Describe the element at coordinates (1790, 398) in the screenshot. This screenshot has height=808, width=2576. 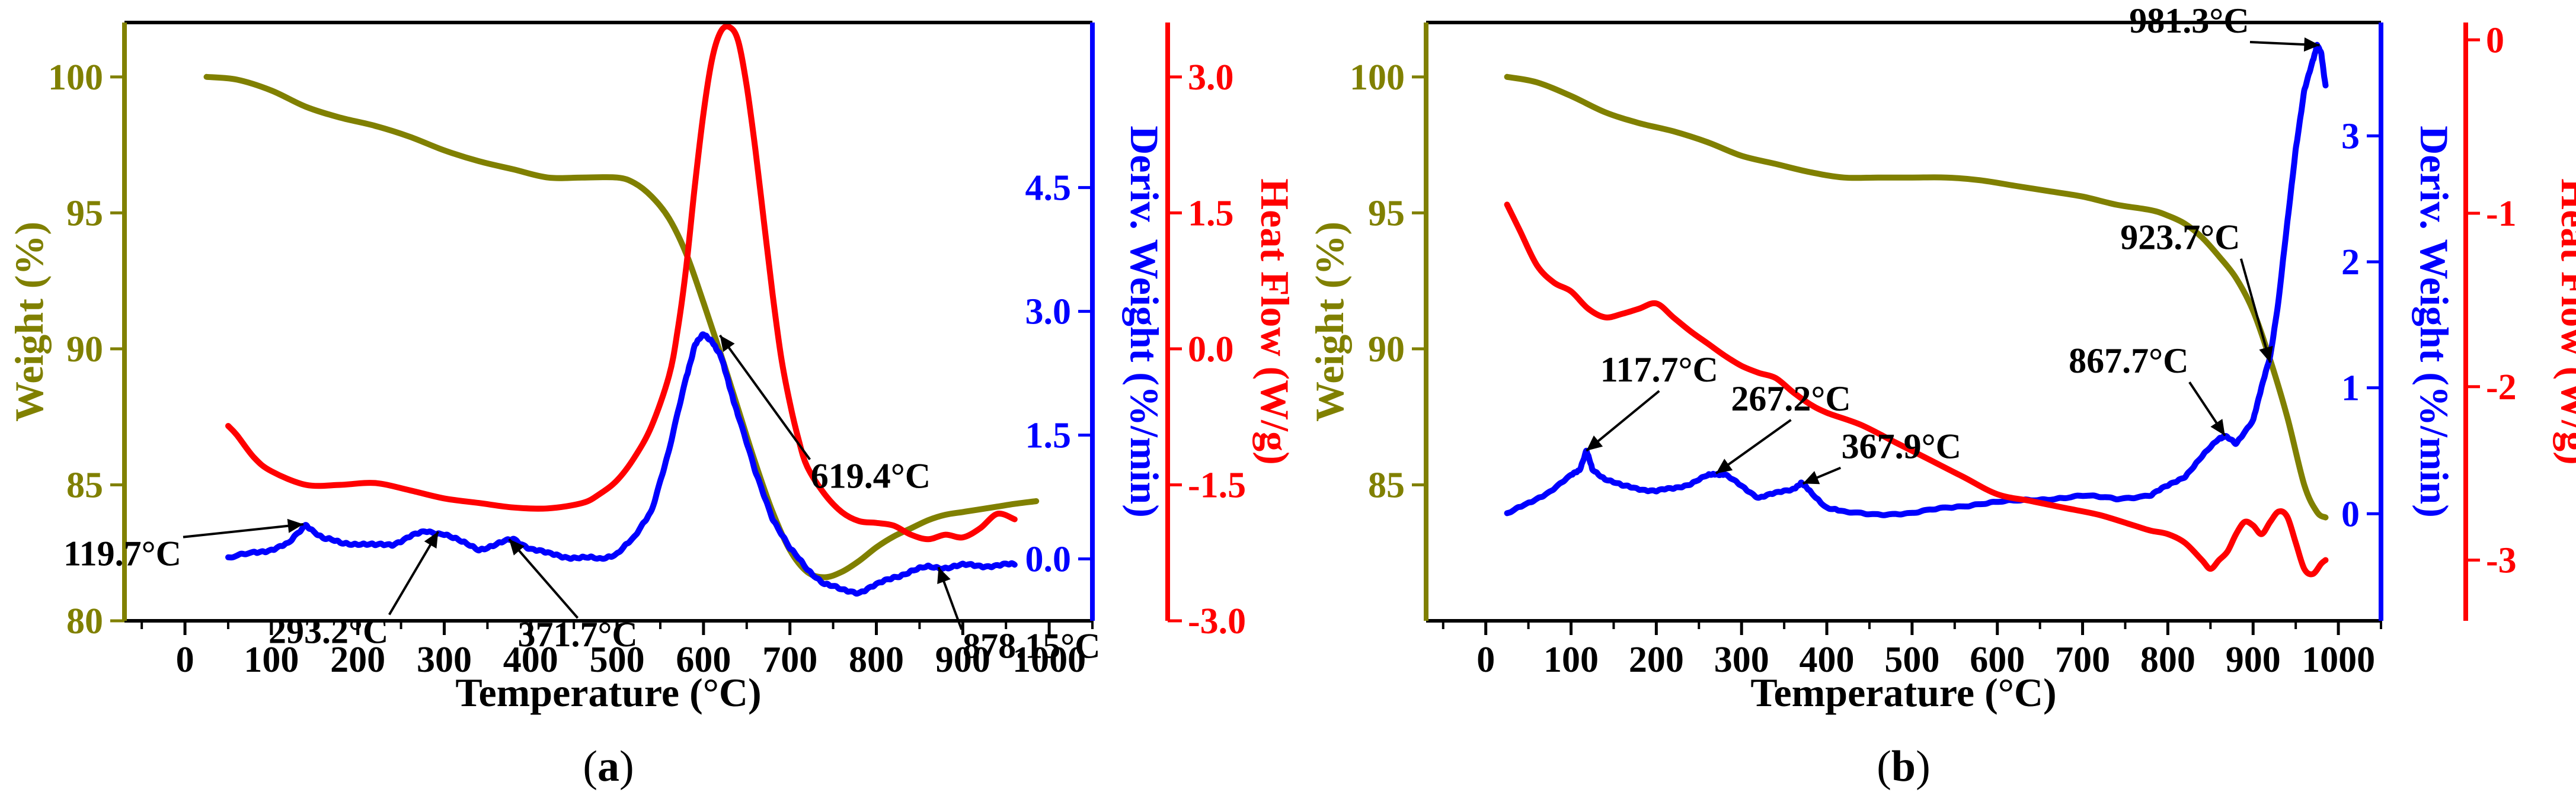
I see `annotation-label-b: 267.2°C` at that location.